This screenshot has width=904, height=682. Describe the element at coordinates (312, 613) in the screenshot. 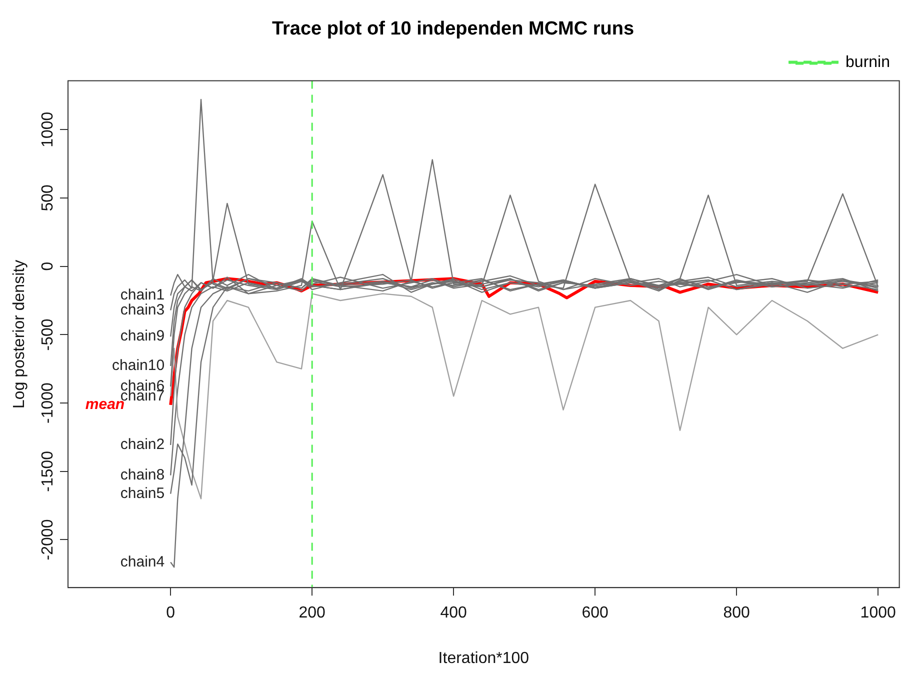

I see `x-tick-label: 200` at that location.